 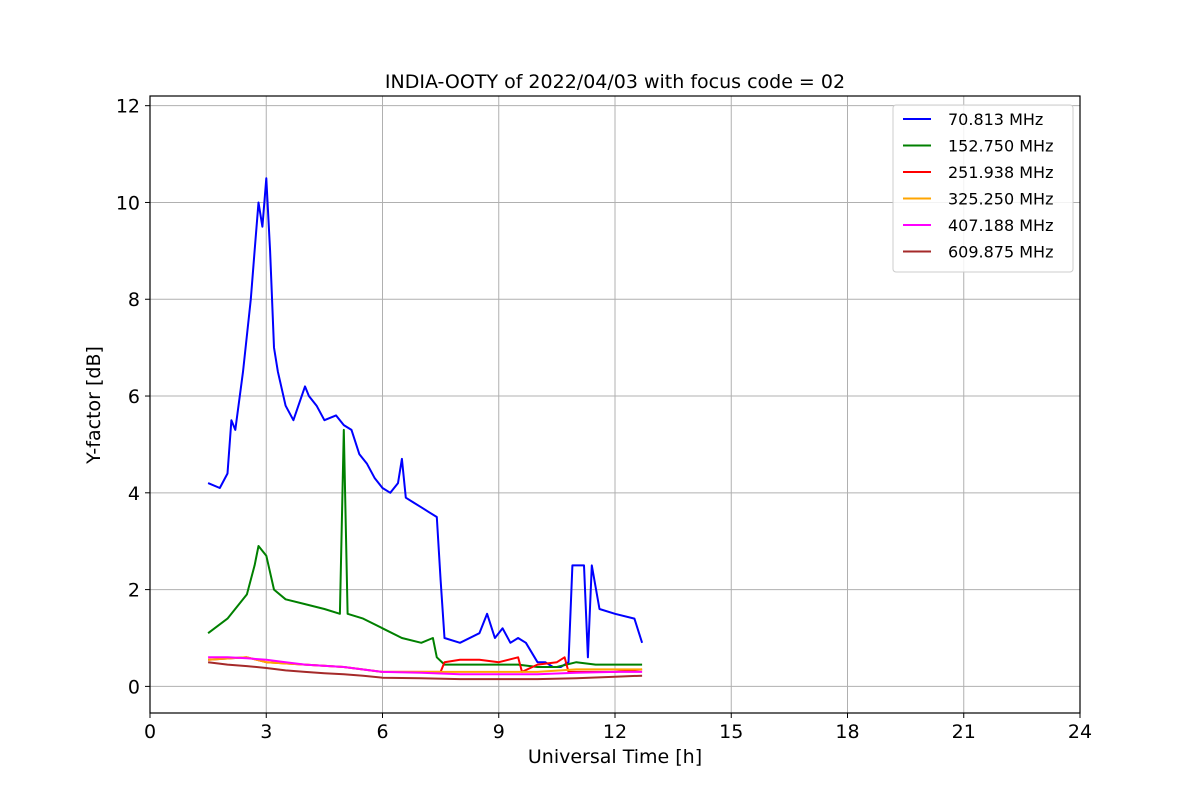 I want to click on y-tick-label-4: 8, so click(x=134, y=300).